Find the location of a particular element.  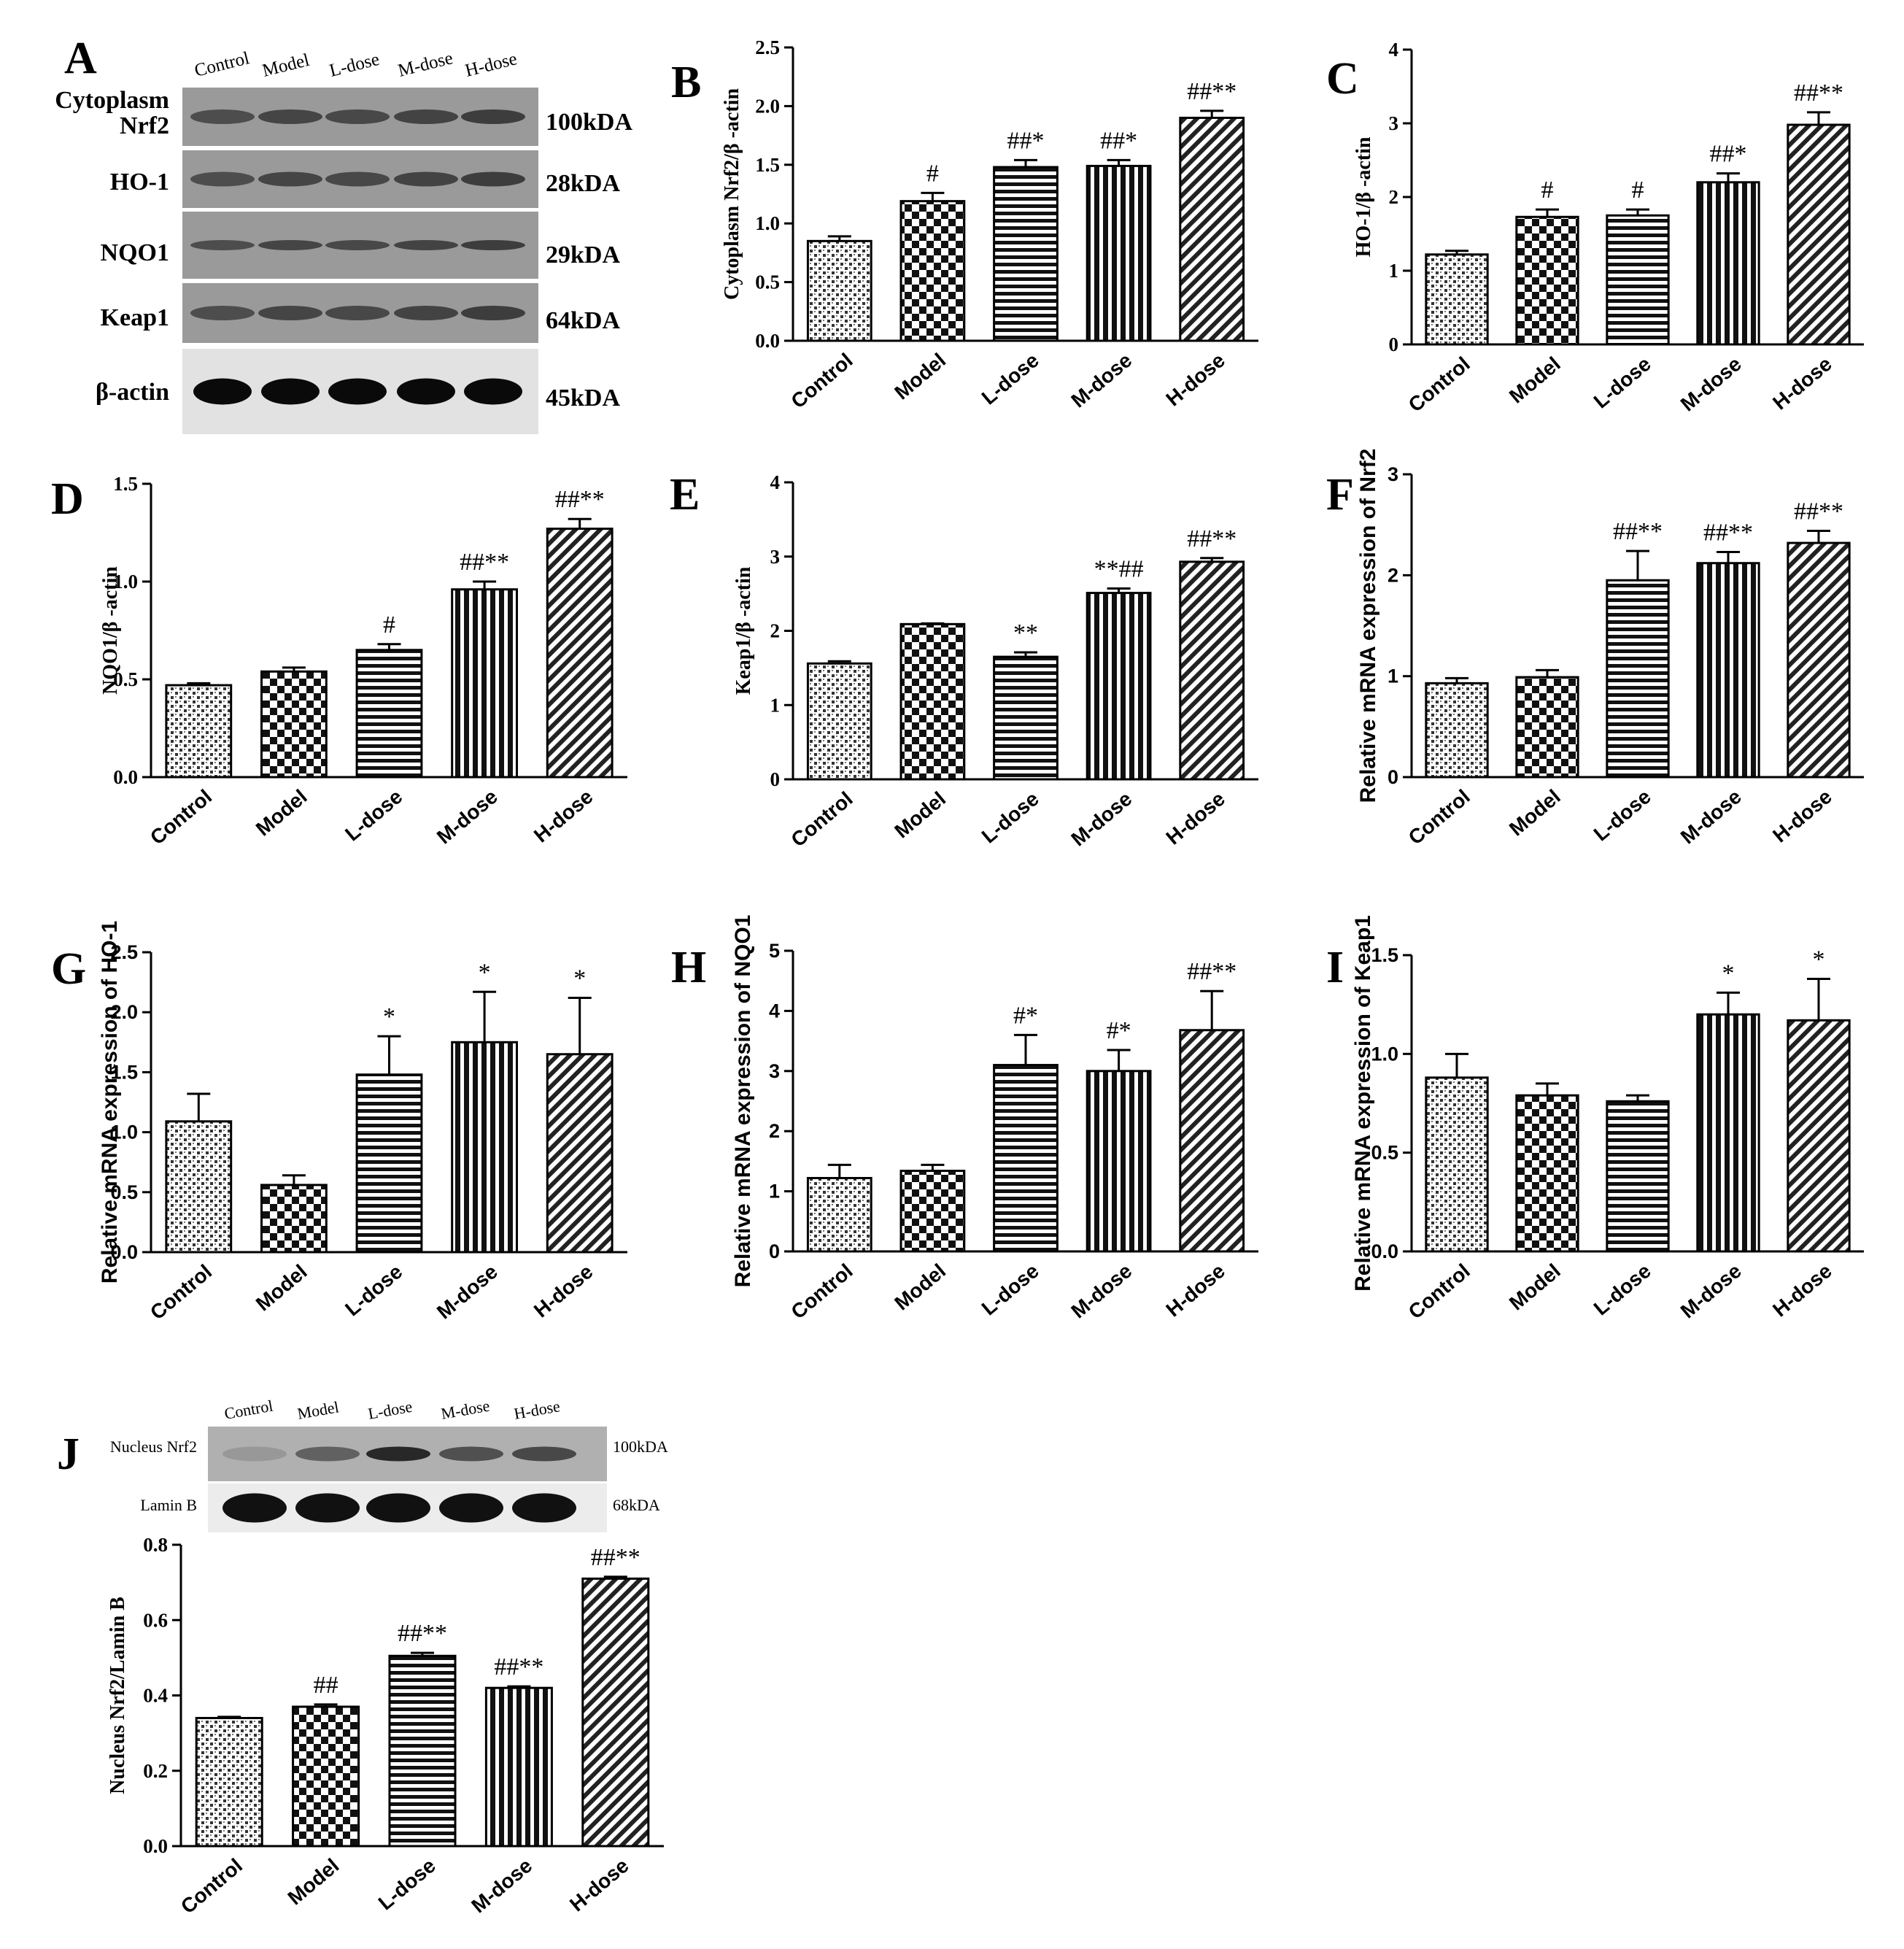

row-label: β-actin is located at coordinates (132, 392).